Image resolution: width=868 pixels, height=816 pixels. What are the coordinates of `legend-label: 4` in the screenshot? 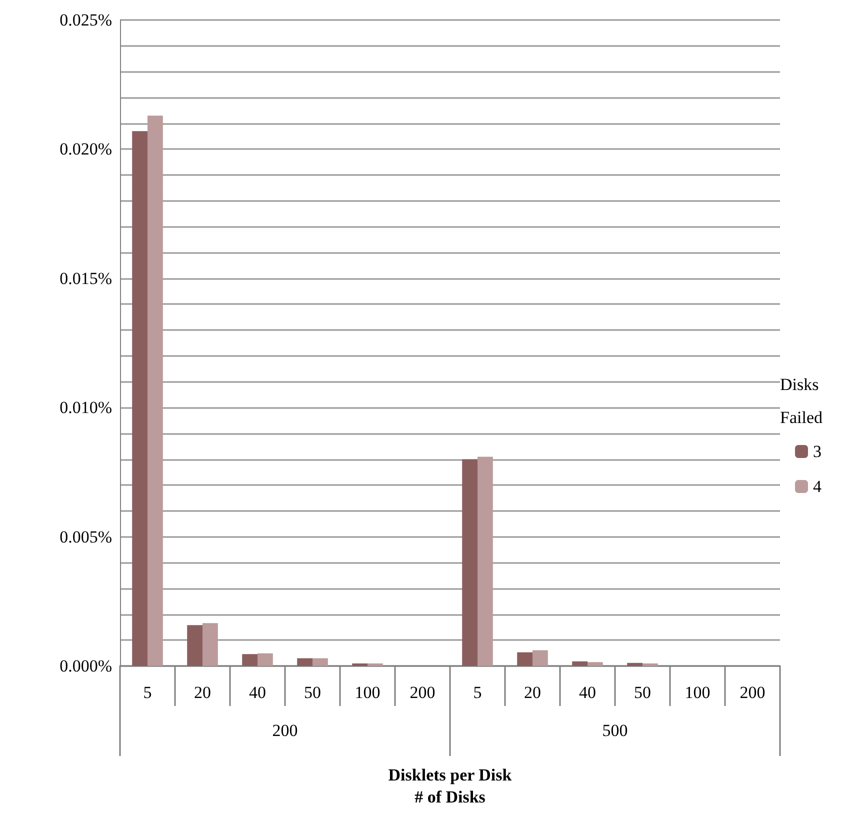 It's located at (817, 486).